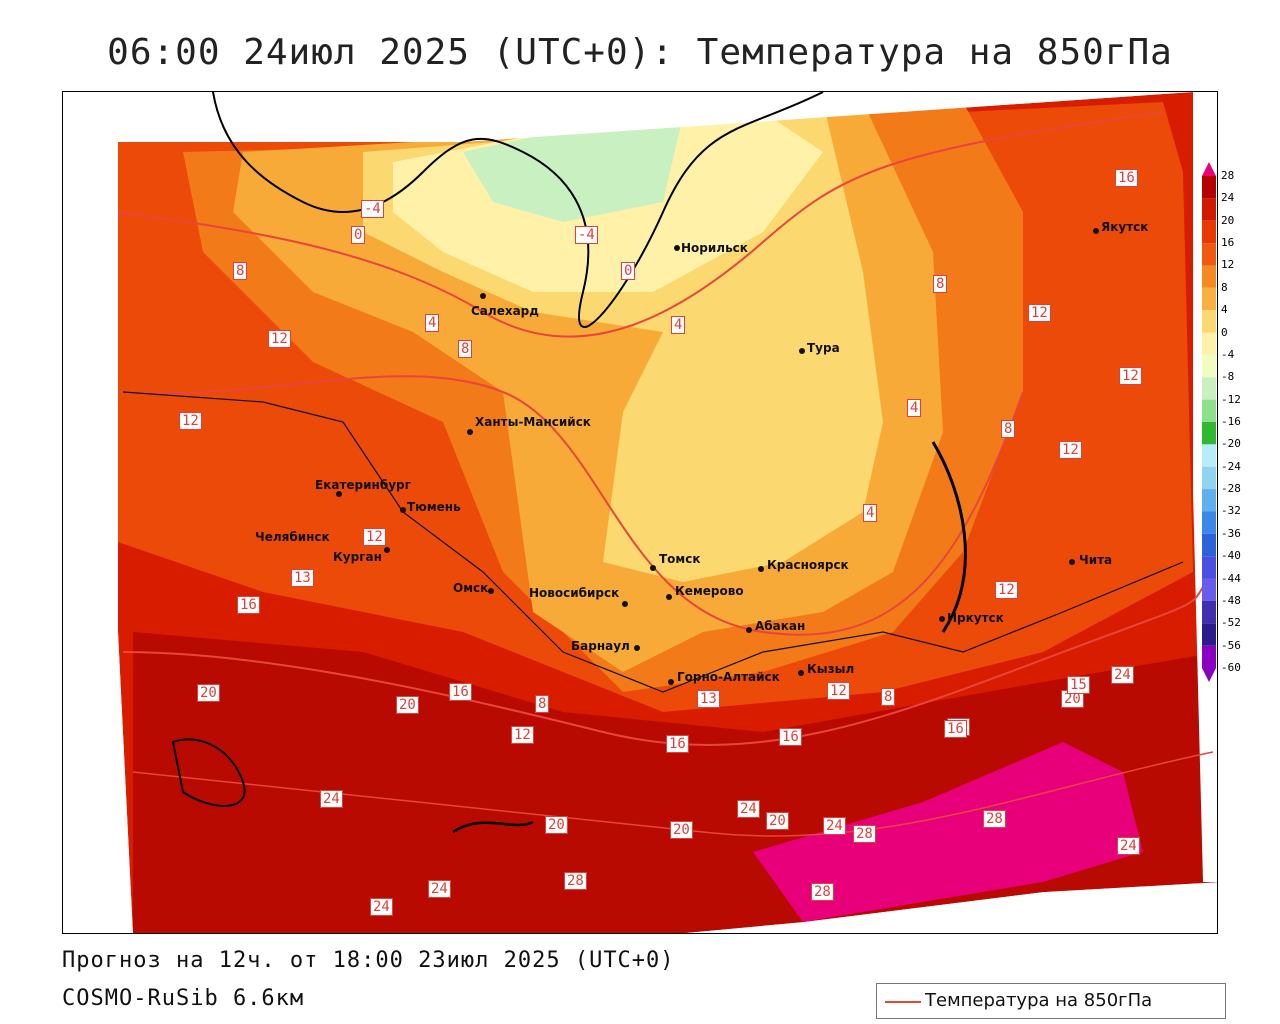 The height and width of the screenshot is (1024, 1280). Describe the element at coordinates (1231, 623) in the screenshot. I see `scale-tick-label: -52` at that location.